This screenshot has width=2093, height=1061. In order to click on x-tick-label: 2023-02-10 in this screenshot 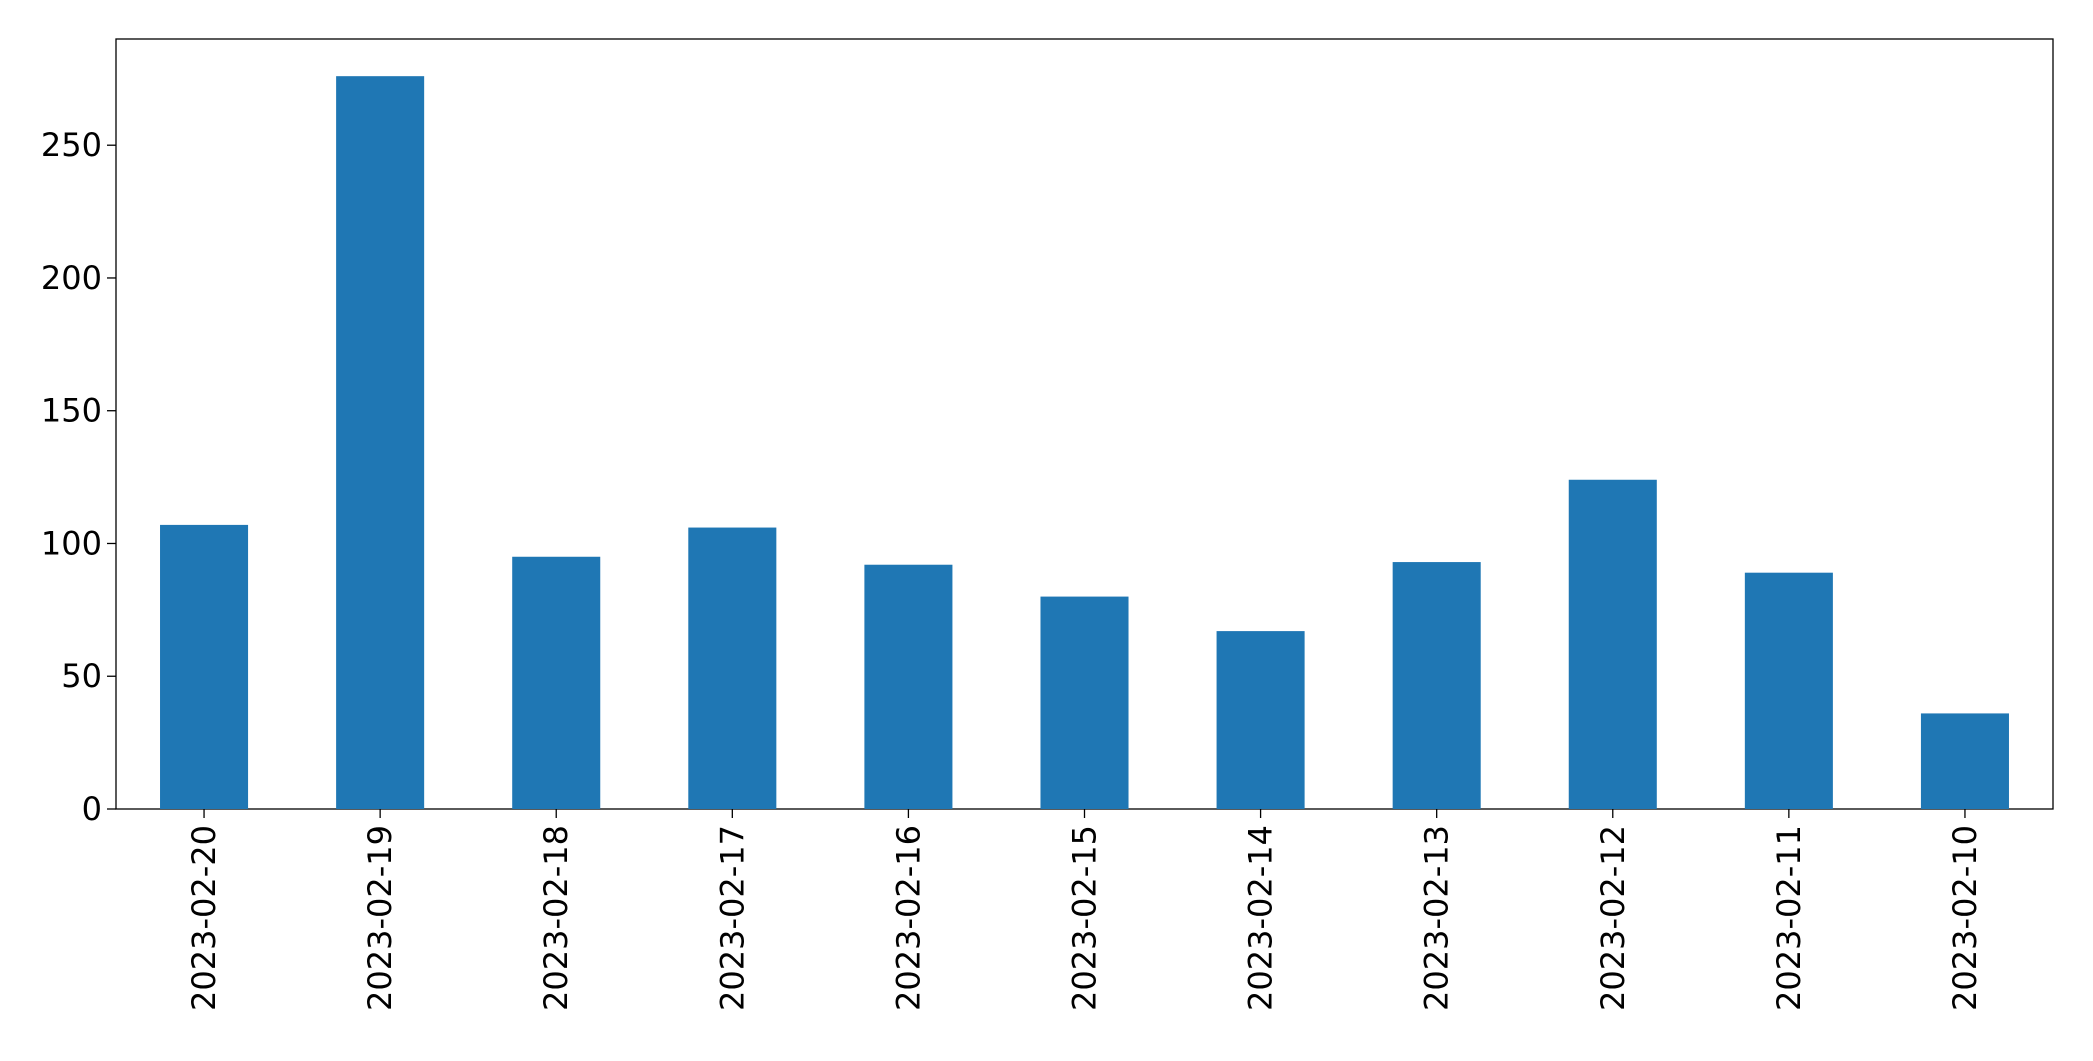, I will do `click(1965, 918)`.